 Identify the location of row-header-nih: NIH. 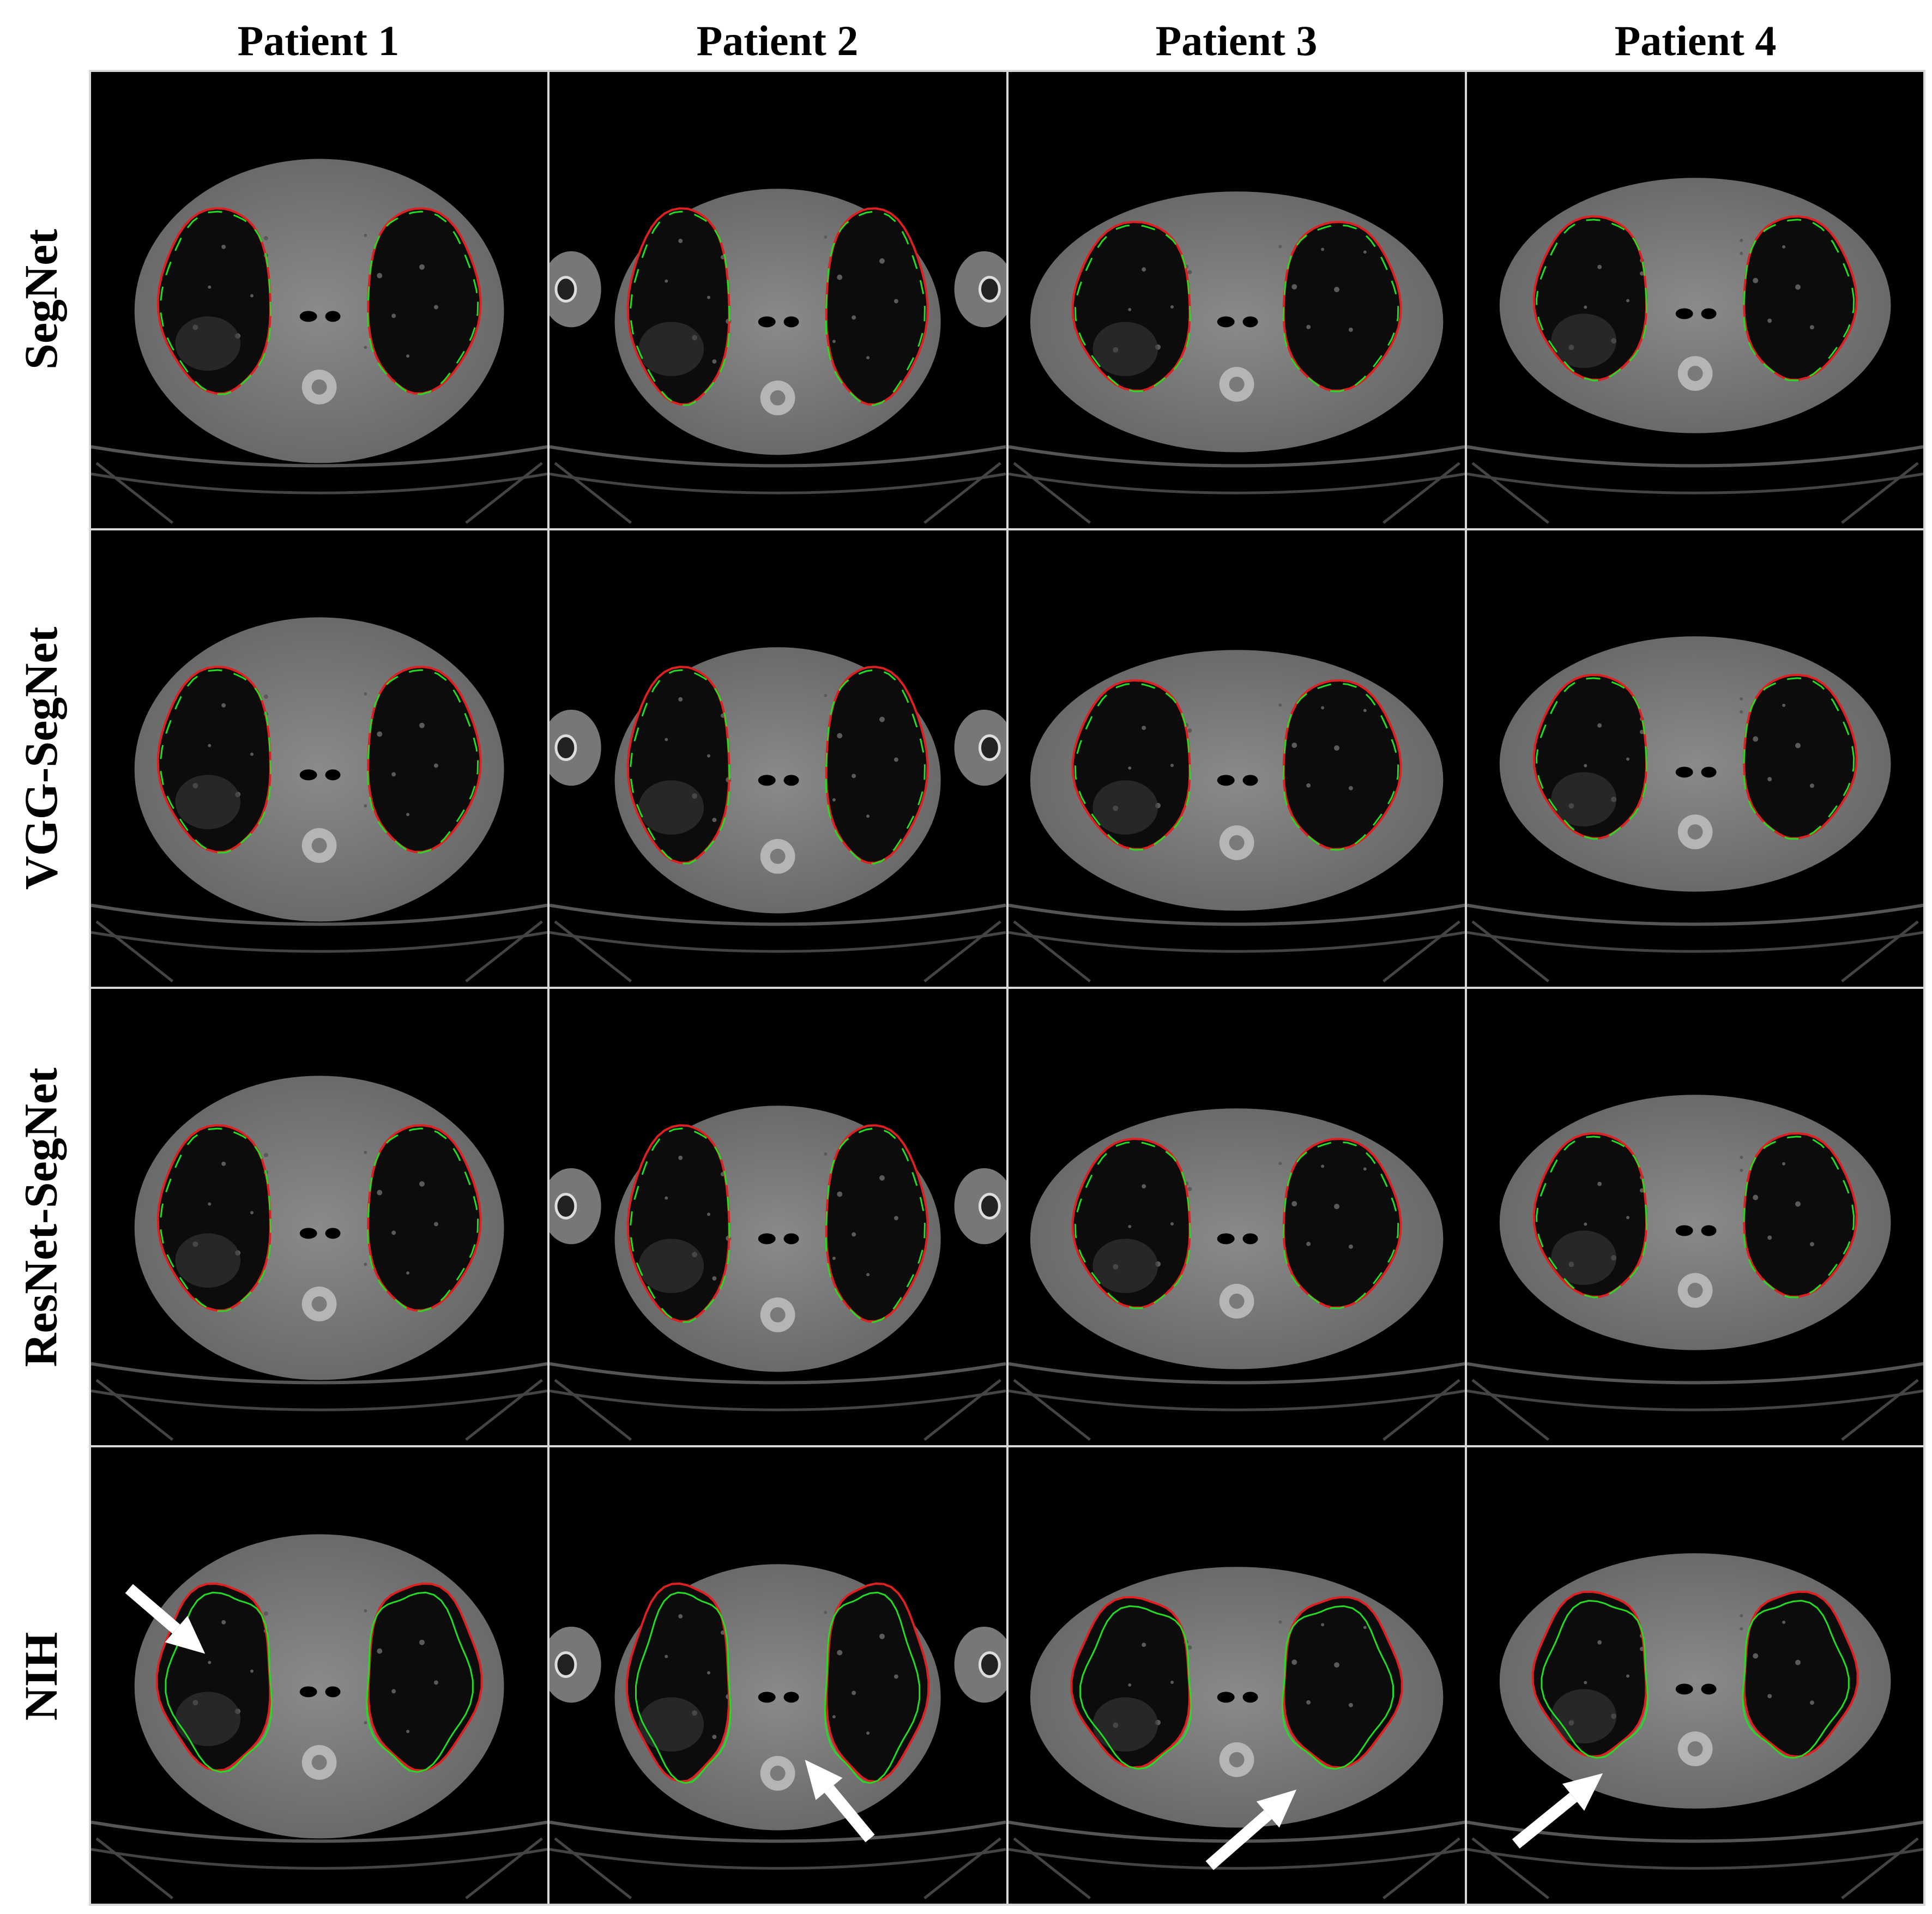
(41, 1676).